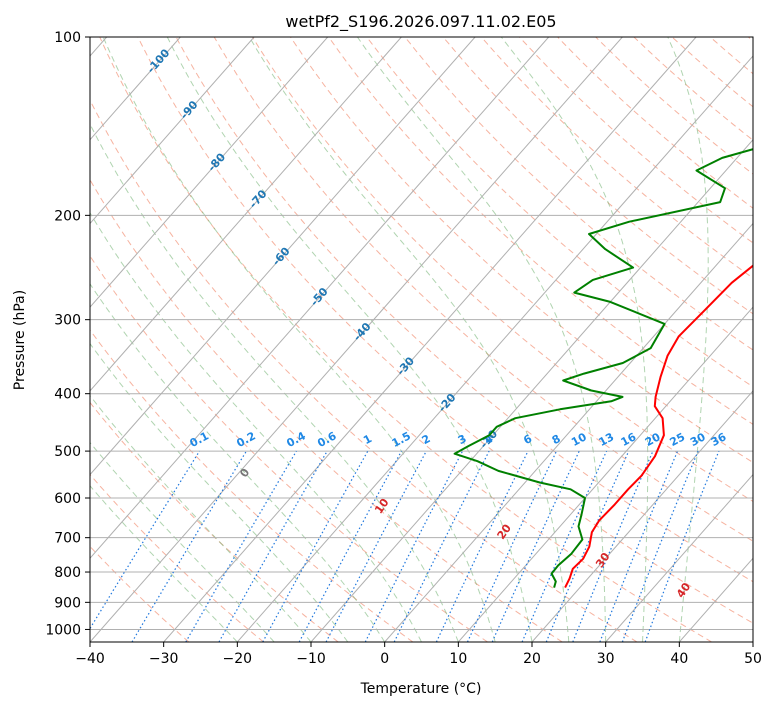  What do you see at coordinates (67, 38) in the screenshot?
I see `y-tick-label: 100` at bounding box center [67, 38].